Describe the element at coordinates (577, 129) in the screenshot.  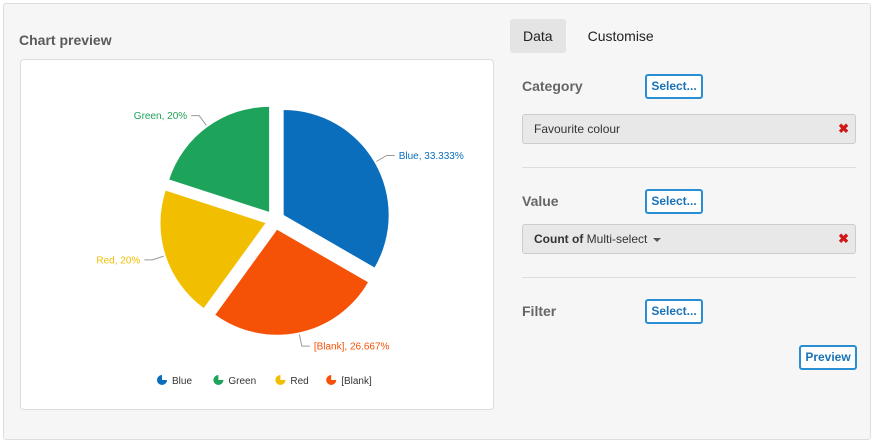
I see `category-field-value: Favourite colour` at that location.